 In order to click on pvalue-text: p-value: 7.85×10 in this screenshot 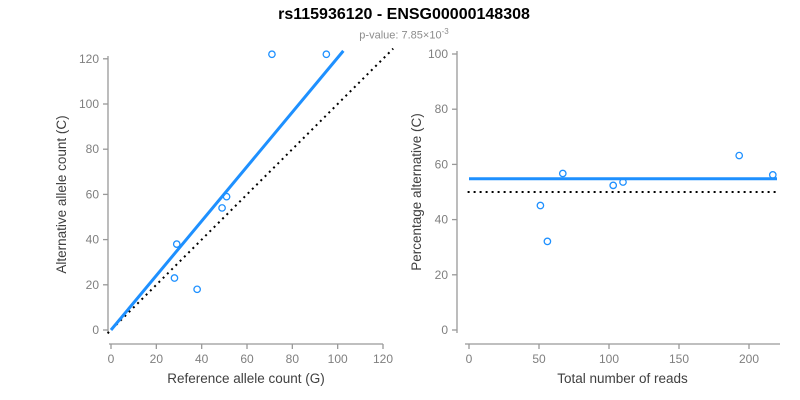, I will do `click(400, 35)`.